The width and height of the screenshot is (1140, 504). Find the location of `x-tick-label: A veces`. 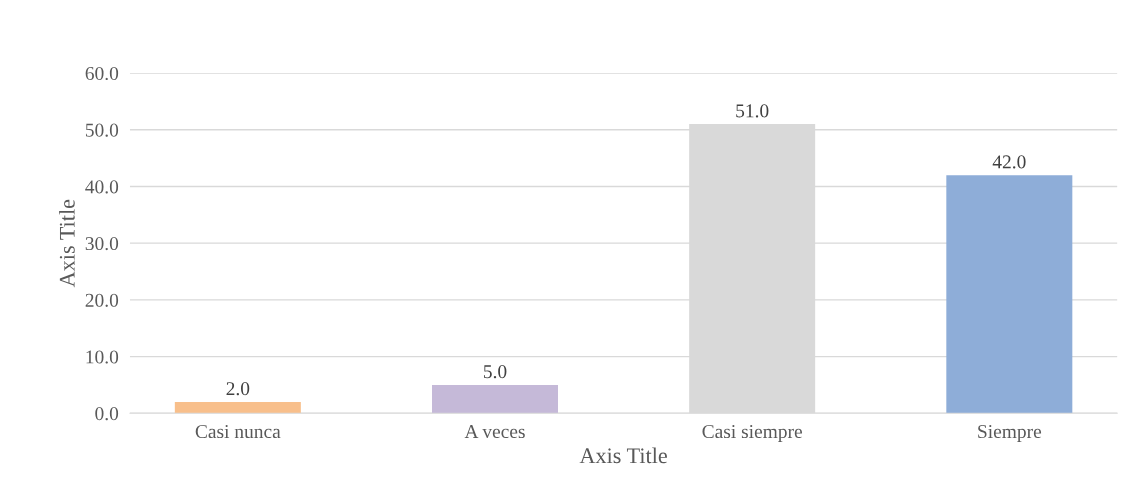

x-tick-label: A veces is located at coordinates (494, 432).